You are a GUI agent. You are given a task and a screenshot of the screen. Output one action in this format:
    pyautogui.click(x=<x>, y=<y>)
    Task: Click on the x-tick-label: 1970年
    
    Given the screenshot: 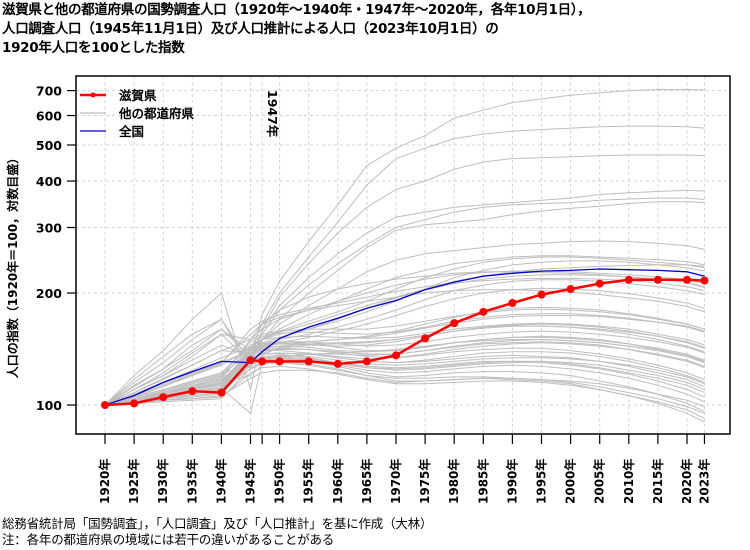 What is the action you would take?
    pyautogui.click(x=395, y=481)
    